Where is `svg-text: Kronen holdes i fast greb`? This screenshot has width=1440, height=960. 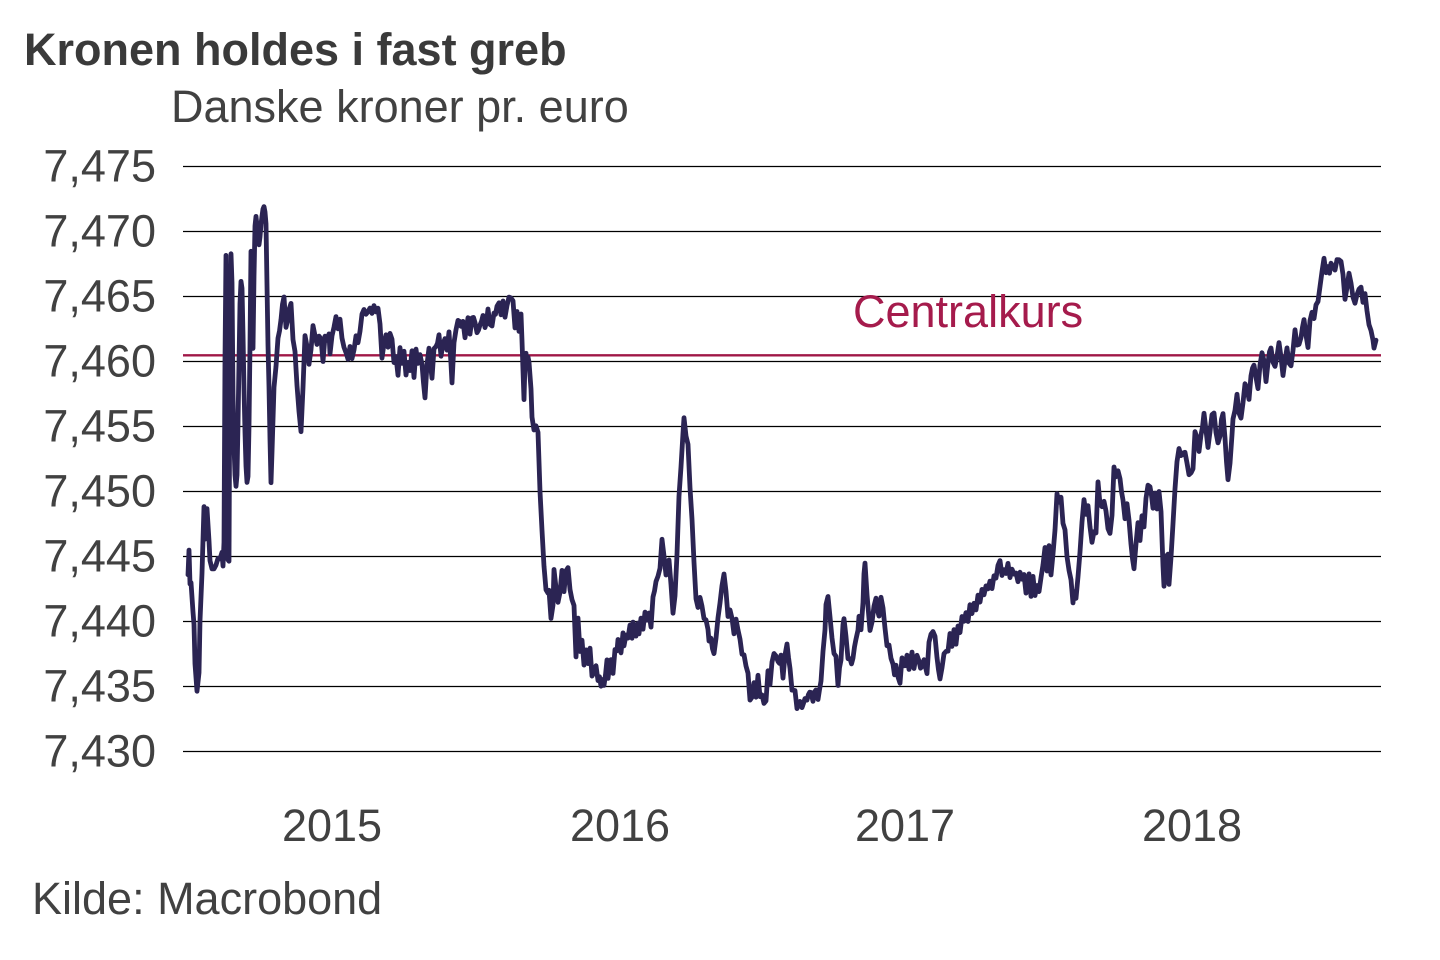 svg-text: Kronen holdes i fast greb is located at coordinates (295, 49).